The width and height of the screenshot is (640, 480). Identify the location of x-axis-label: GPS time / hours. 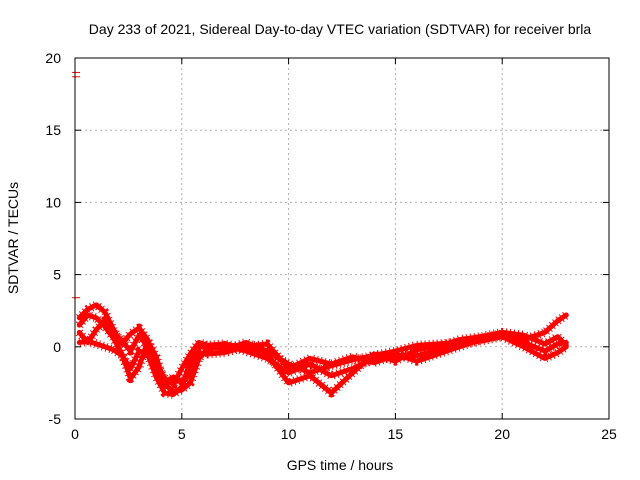
(340, 465).